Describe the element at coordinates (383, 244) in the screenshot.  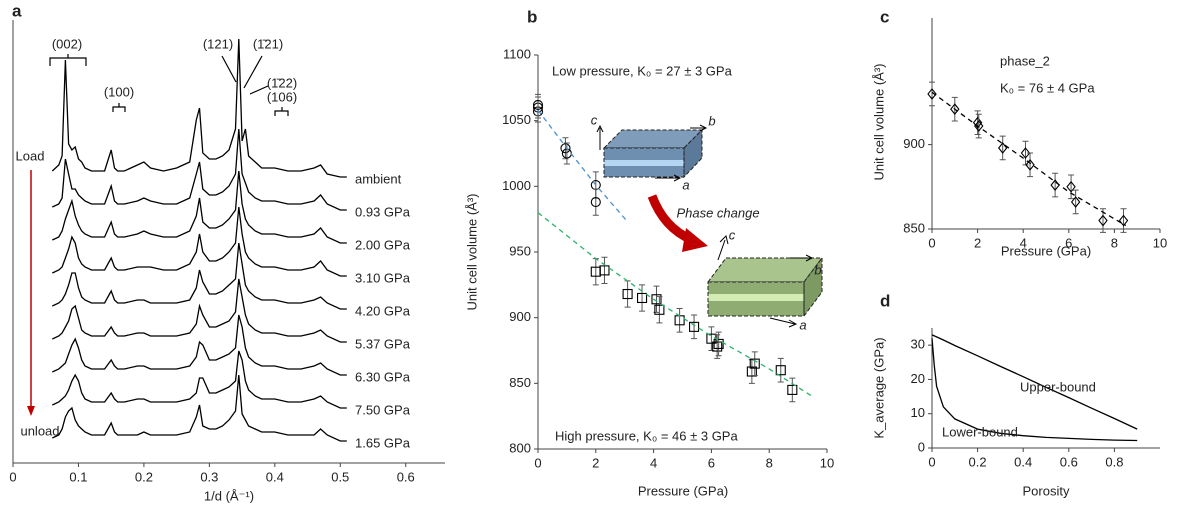
I see `series-label: 2.00 GPa` at that location.